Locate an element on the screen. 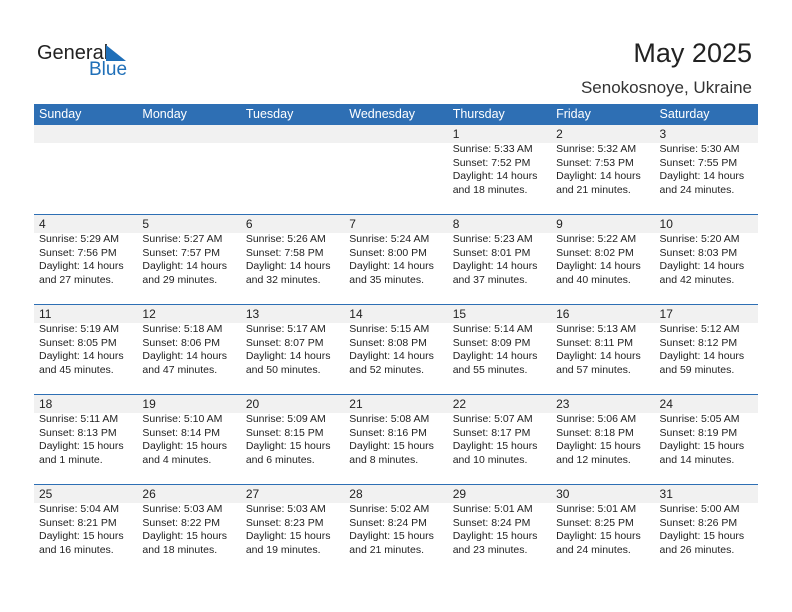  daylight-minutes-text: and 23 minutes. is located at coordinates (490, 549).